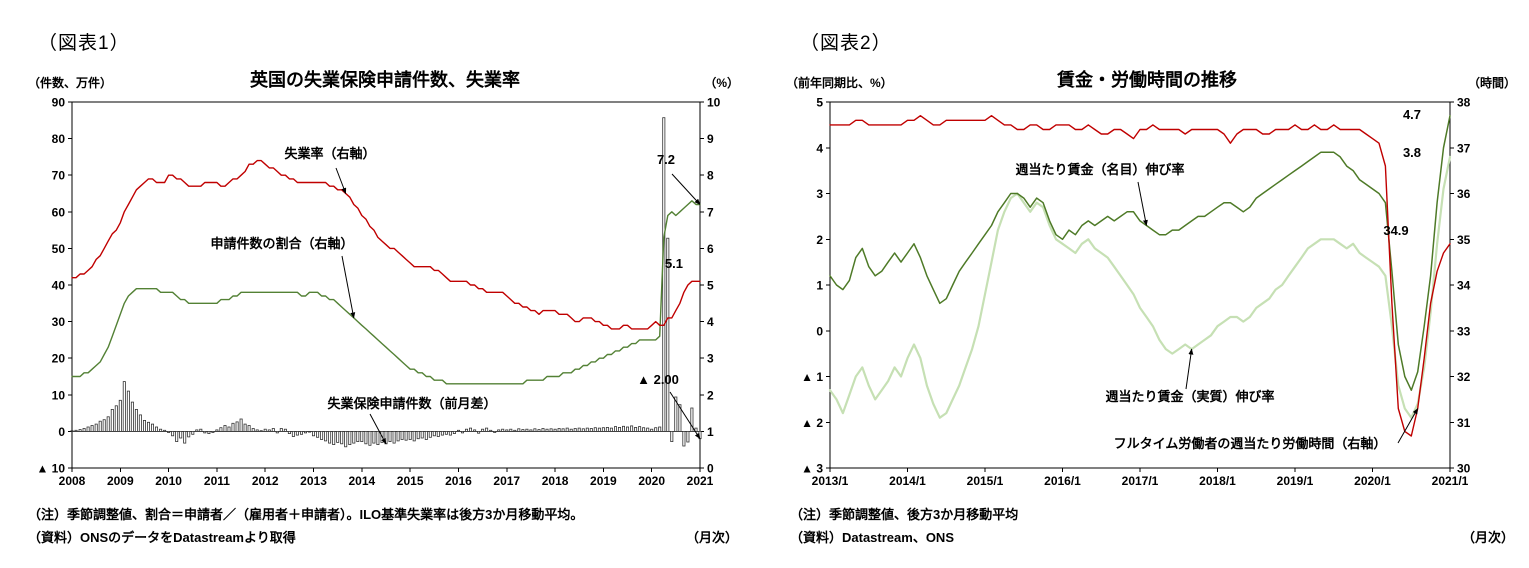 The image size is (1529, 568). What do you see at coordinates (59, 286) in the screenshot?
I see `svg-text: 40` at bounding box center [59, 286].